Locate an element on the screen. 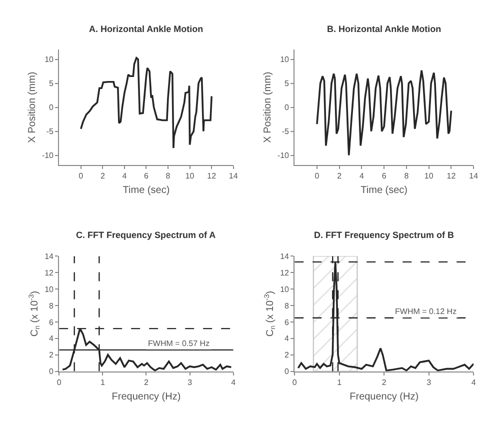  chart-title: A. Horizontal Ankle Motion is located at coordinates (146, 29).